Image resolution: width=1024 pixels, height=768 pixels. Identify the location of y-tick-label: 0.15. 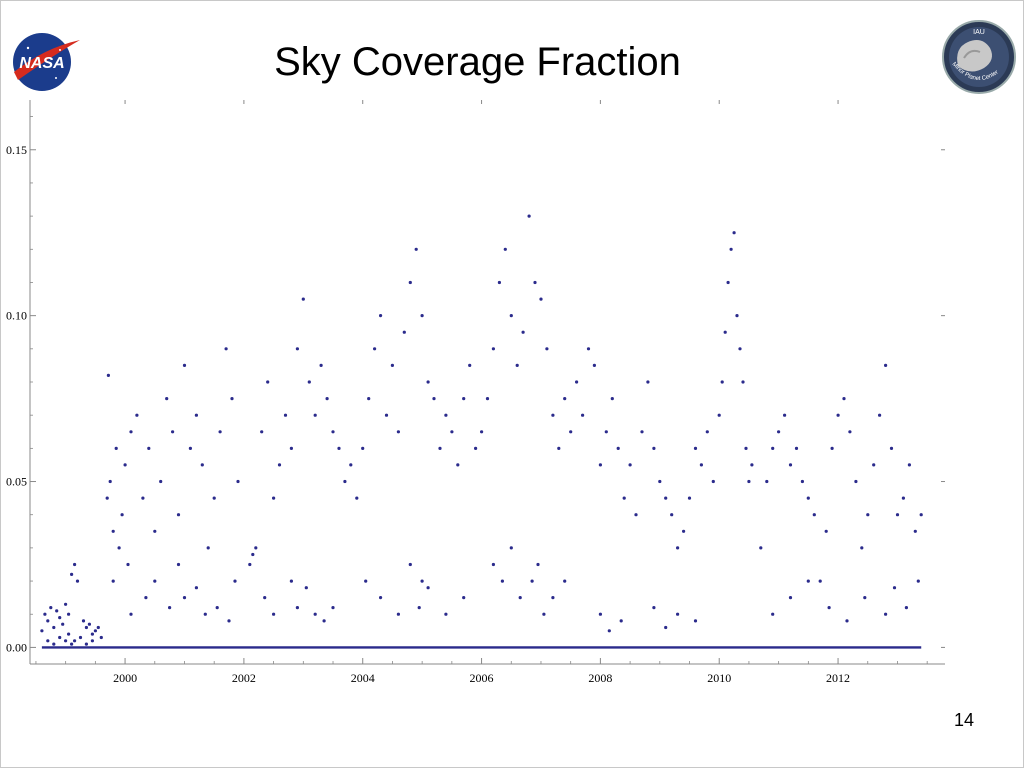
(16, 150).